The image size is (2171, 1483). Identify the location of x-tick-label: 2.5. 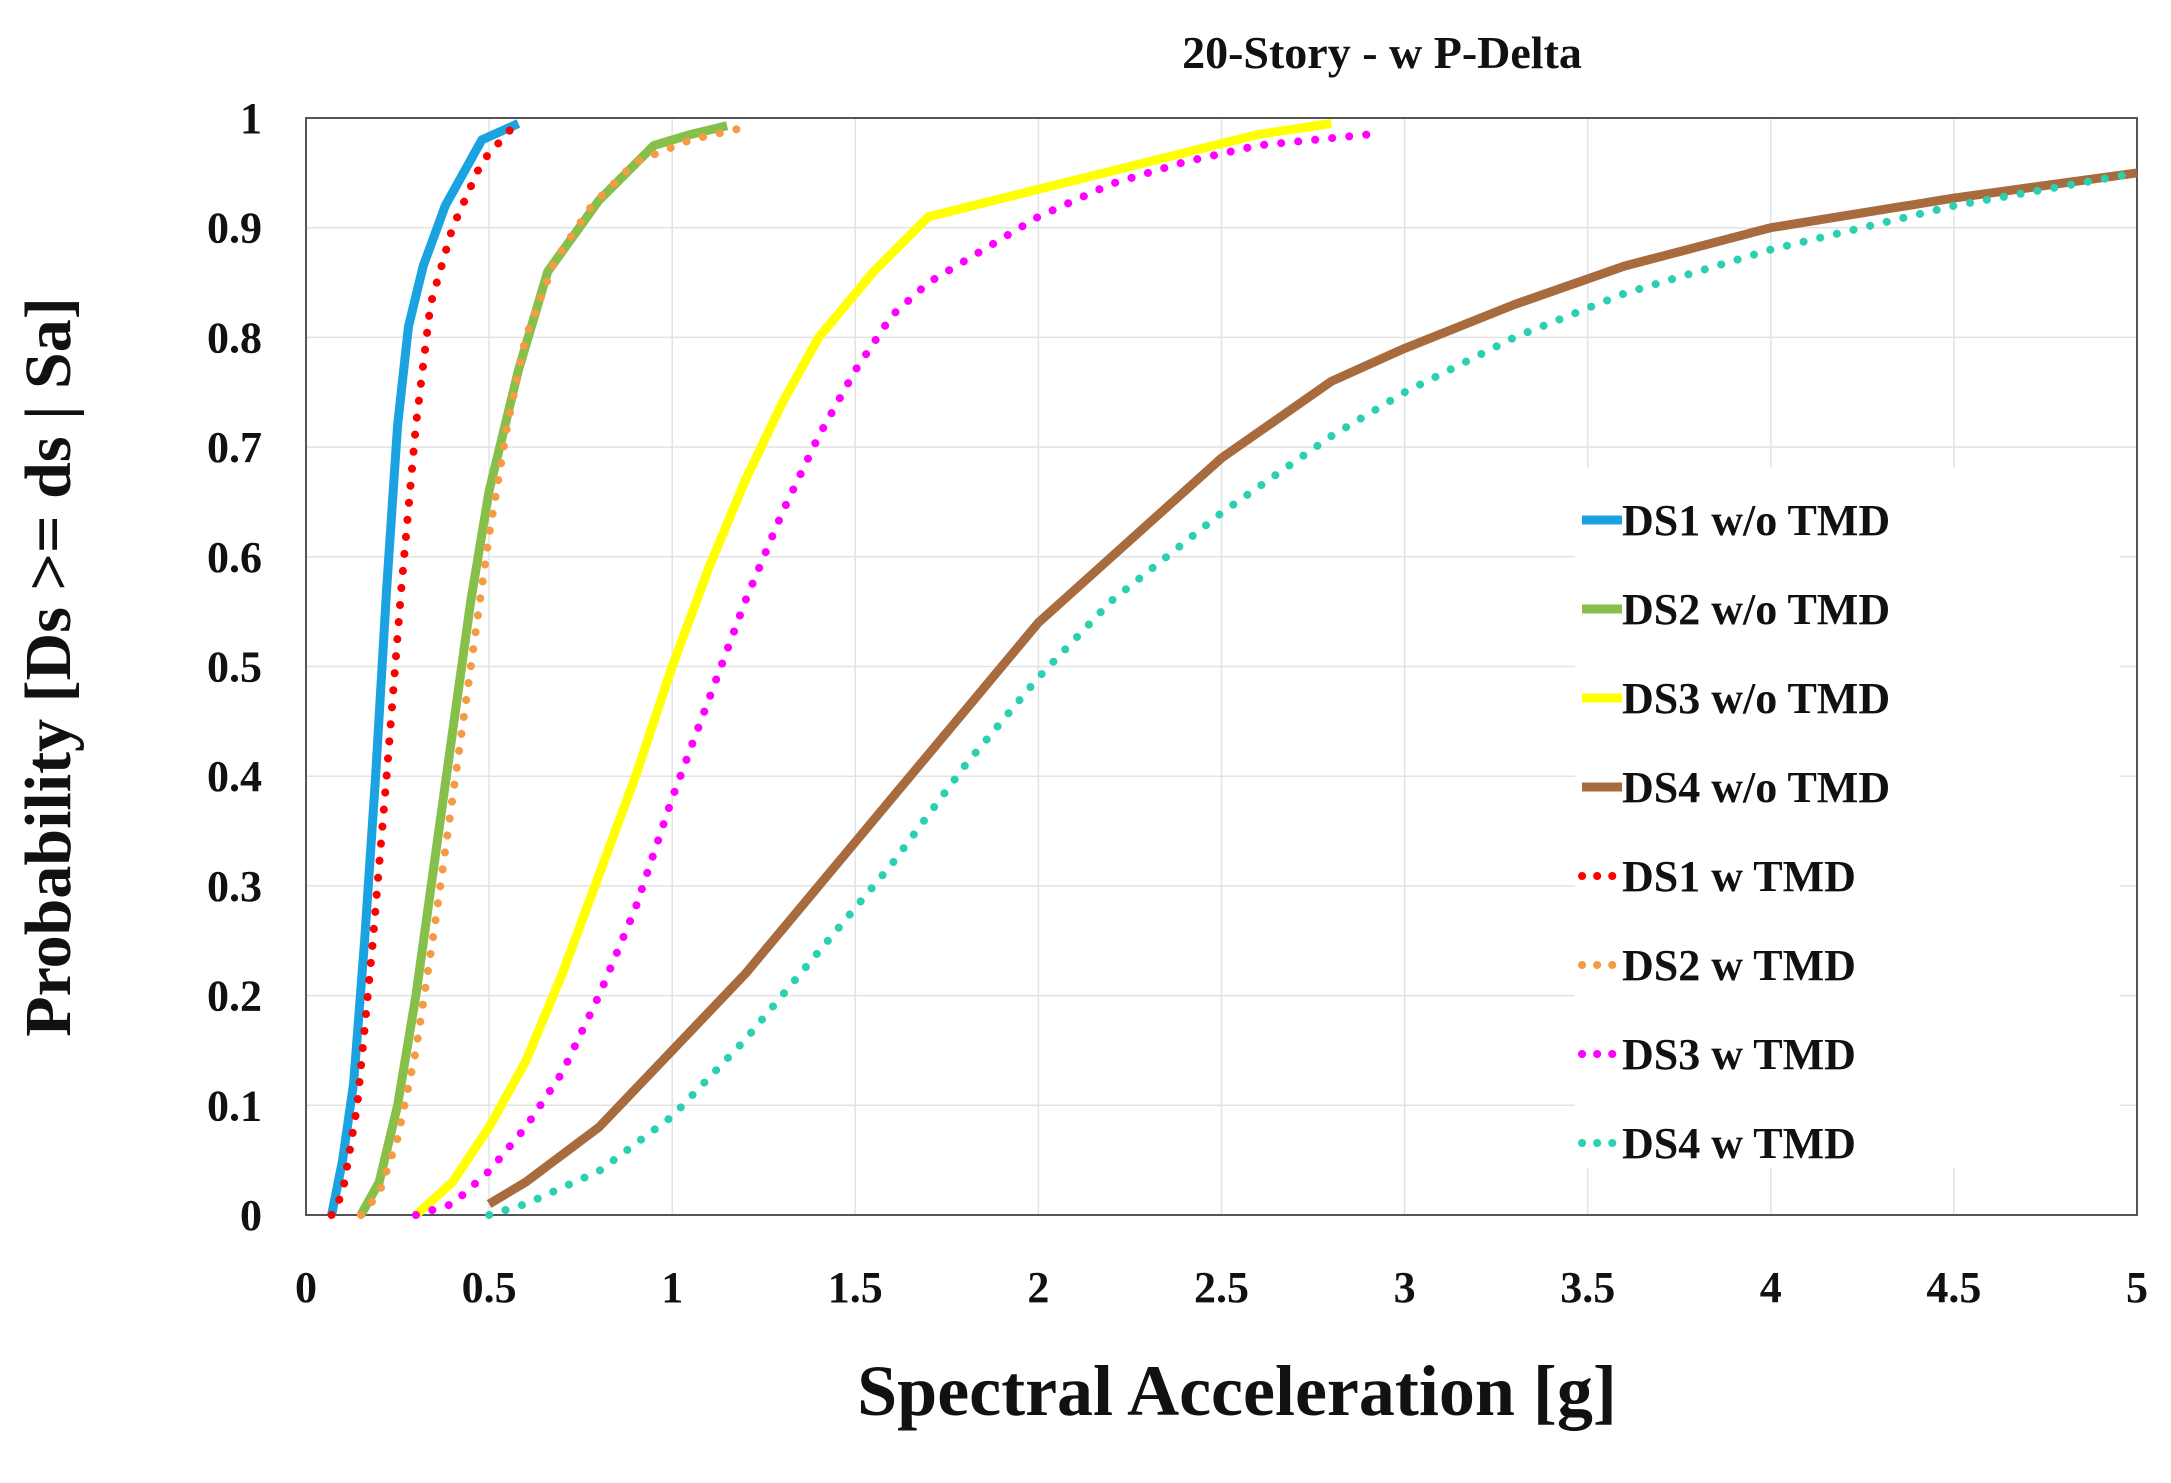
(1221, 1287).